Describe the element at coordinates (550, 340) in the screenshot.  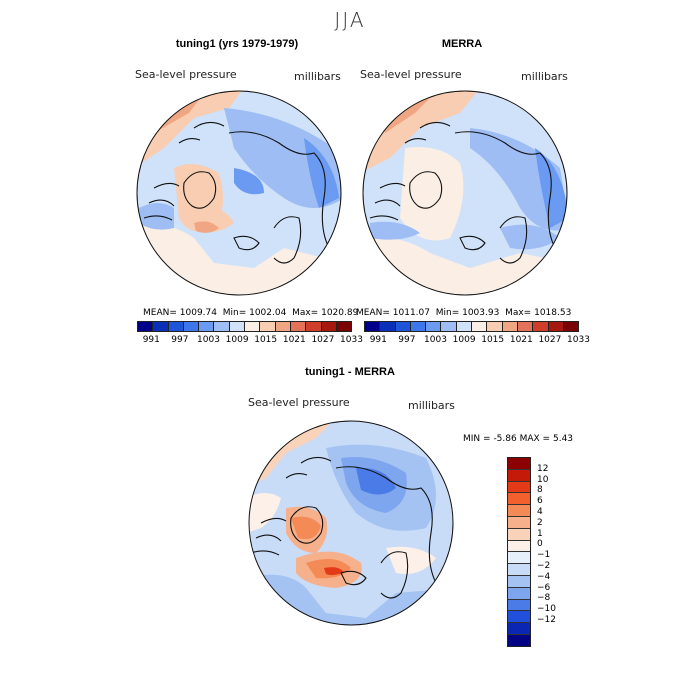
I see `panel2-colorbar-tick-label: 1027` at that location.